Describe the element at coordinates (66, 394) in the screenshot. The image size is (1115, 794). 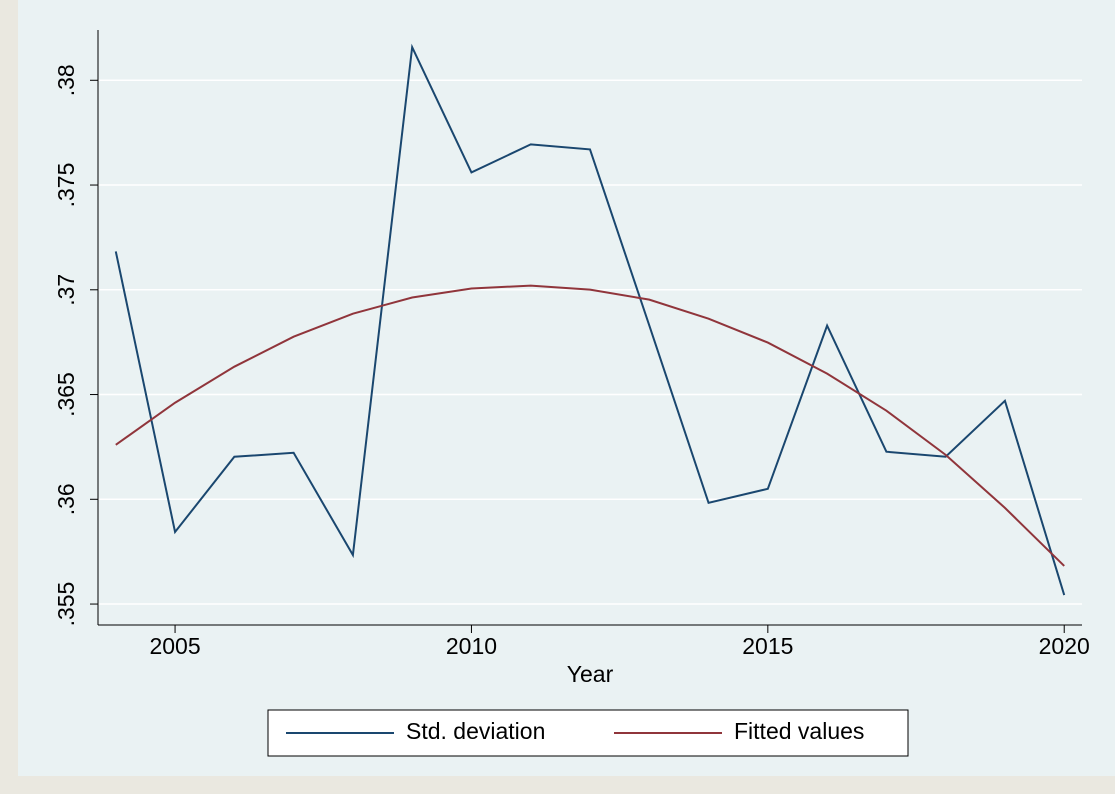
I see `y-tick-label: .365` at that location.